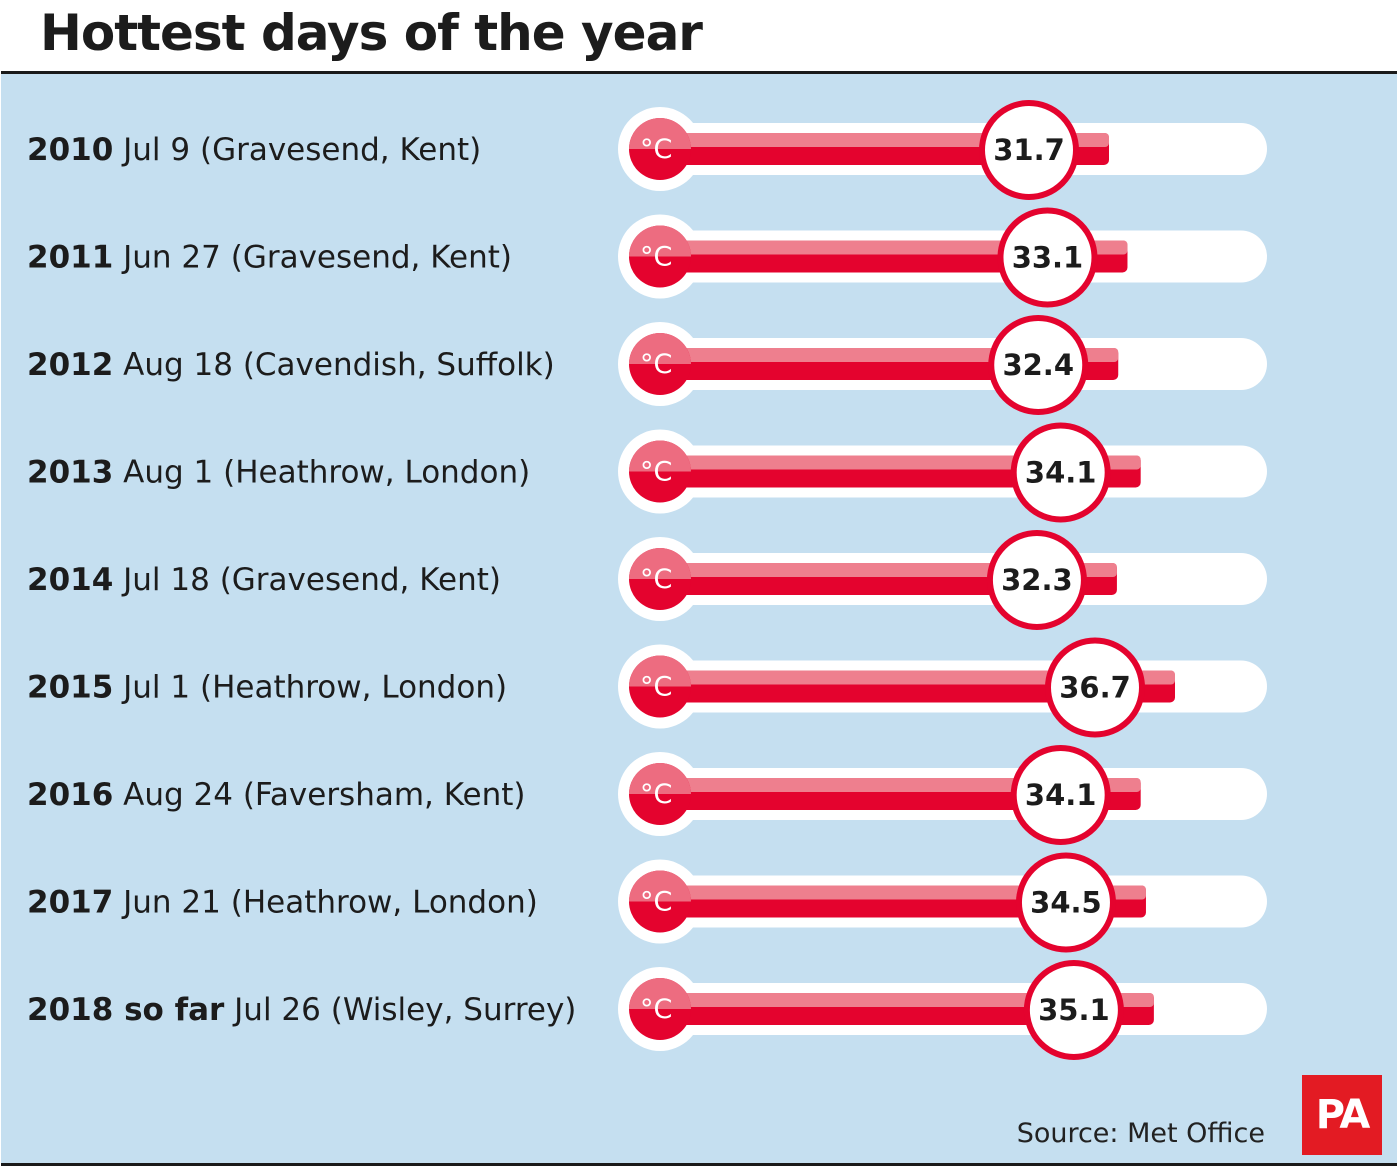 Image resolution: width=1400 pixels, height=1173 pixels. I want to click on value-label: 33.1, so click(1048, 258).